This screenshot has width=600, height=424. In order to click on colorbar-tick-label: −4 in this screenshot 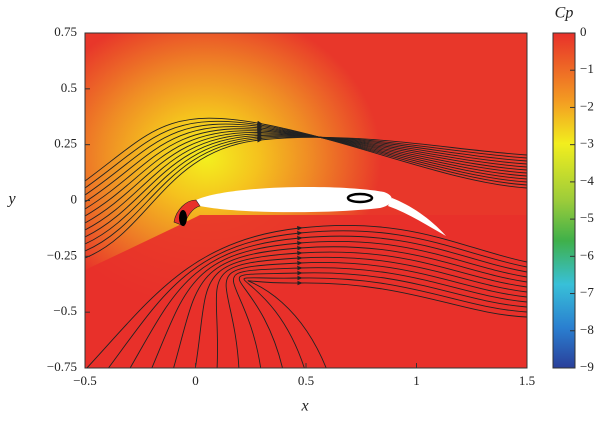, I will do `click(587, 180)`.